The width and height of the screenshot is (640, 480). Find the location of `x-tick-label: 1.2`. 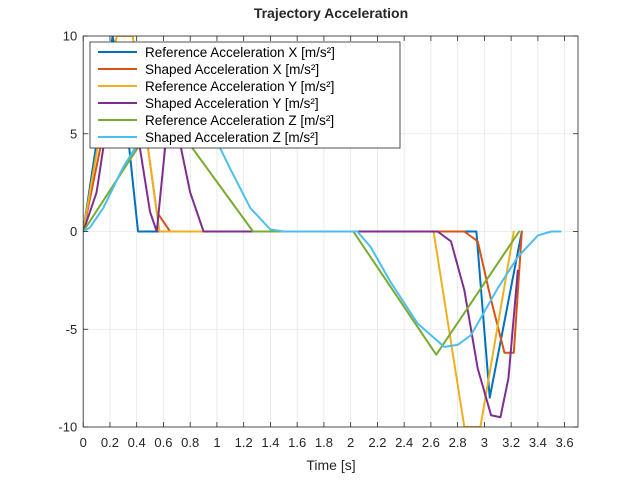

x-tick-label: 1.2 is located at coordinates (244, 442).